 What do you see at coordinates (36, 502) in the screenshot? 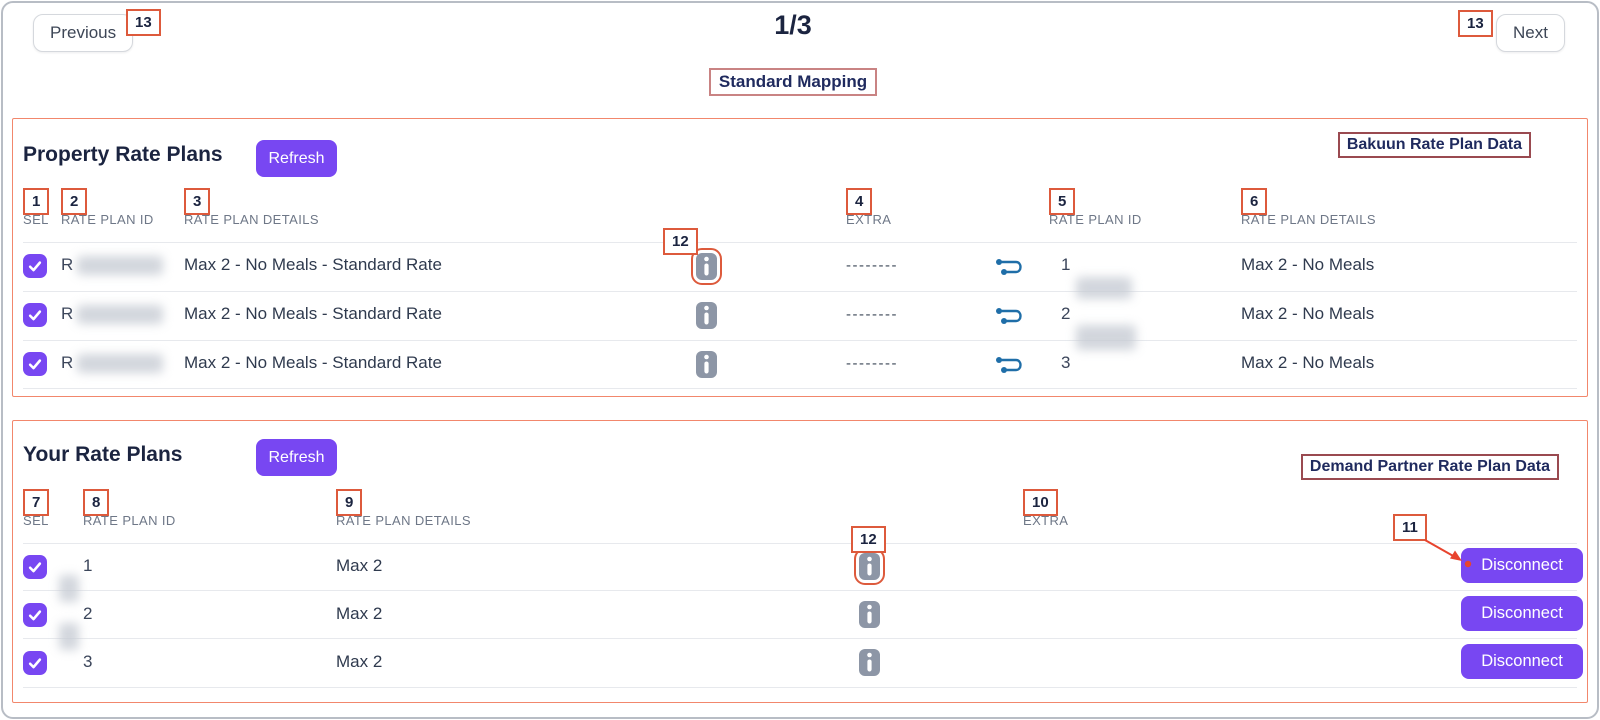
I see `annotation-badge-7: 7` at bounding box center [36, 502].